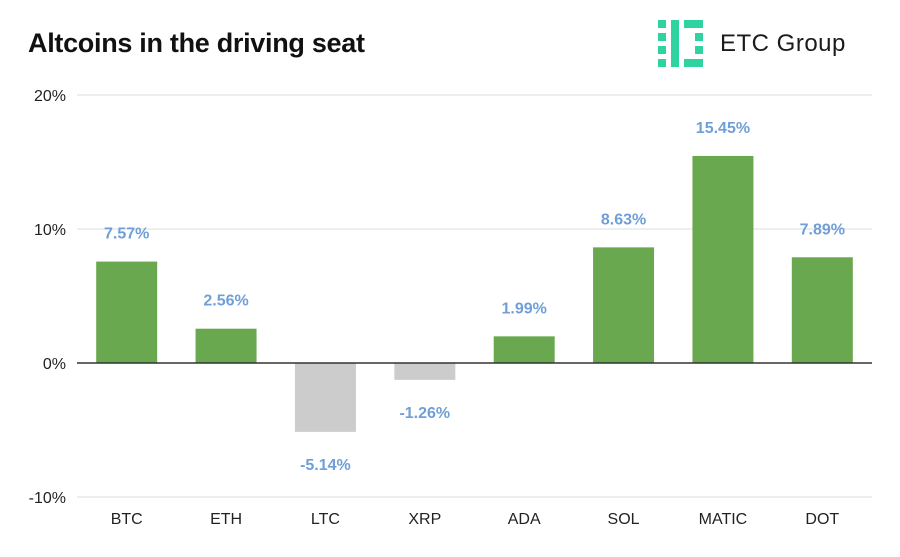  I want to click on y-tick-label: 20%, so click(50, 96).